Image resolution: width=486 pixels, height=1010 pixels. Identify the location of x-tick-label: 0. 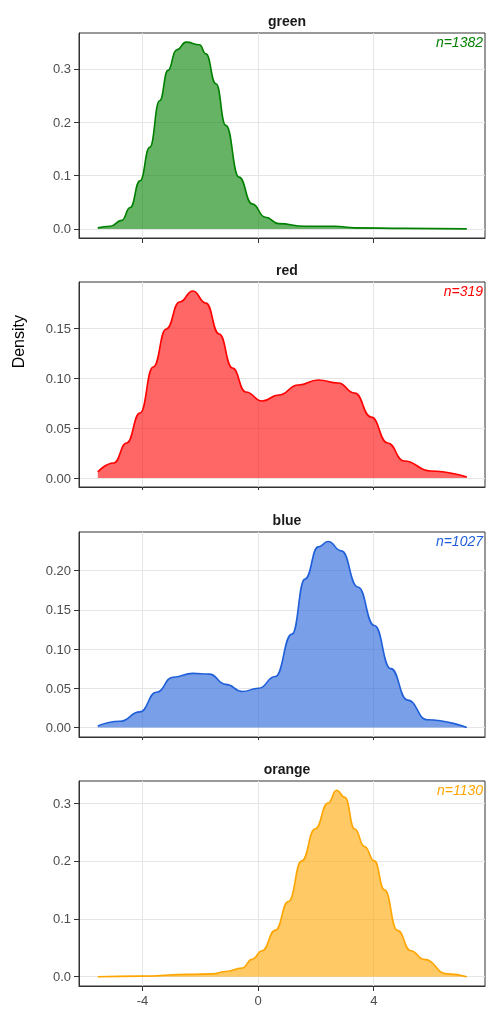
(258, 1000).